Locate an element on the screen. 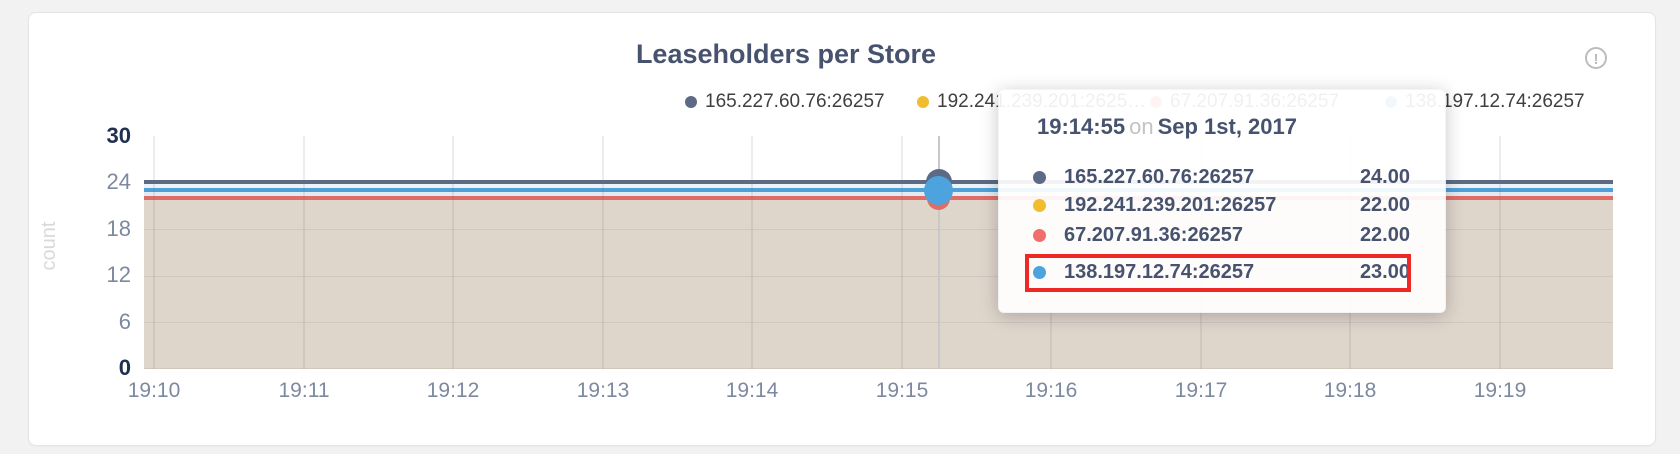 The height and width of the screenshot is (454, 1680). x-axis-tick: 19:18 is located at coordinates (1350, 390).